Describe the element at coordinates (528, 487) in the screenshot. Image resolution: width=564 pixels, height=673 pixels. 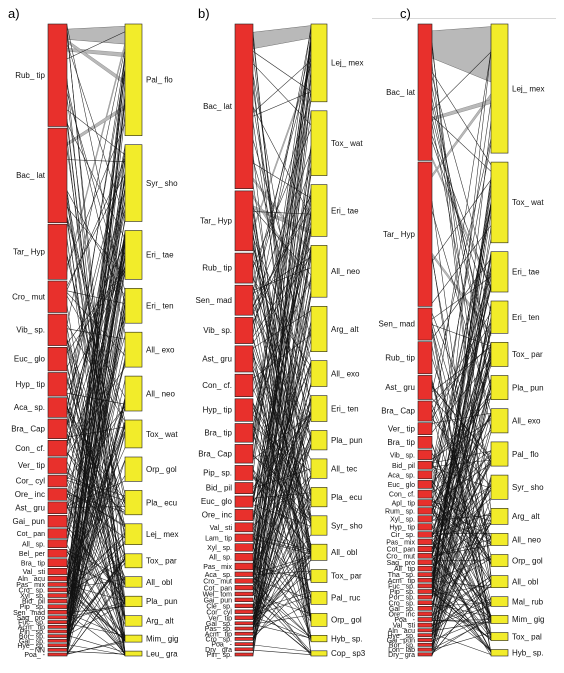
I see `right-node-label: Syr_ sho` at that location.